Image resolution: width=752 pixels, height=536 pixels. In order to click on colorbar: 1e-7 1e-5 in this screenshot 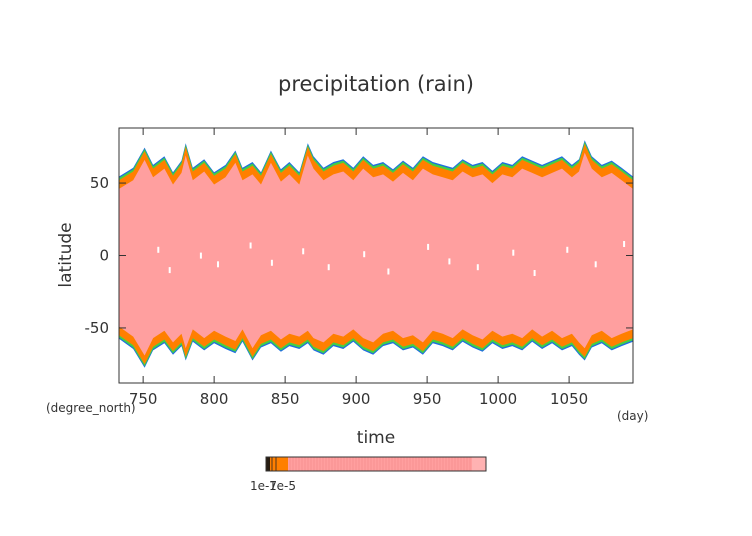, I will do `click(368, 474)`.